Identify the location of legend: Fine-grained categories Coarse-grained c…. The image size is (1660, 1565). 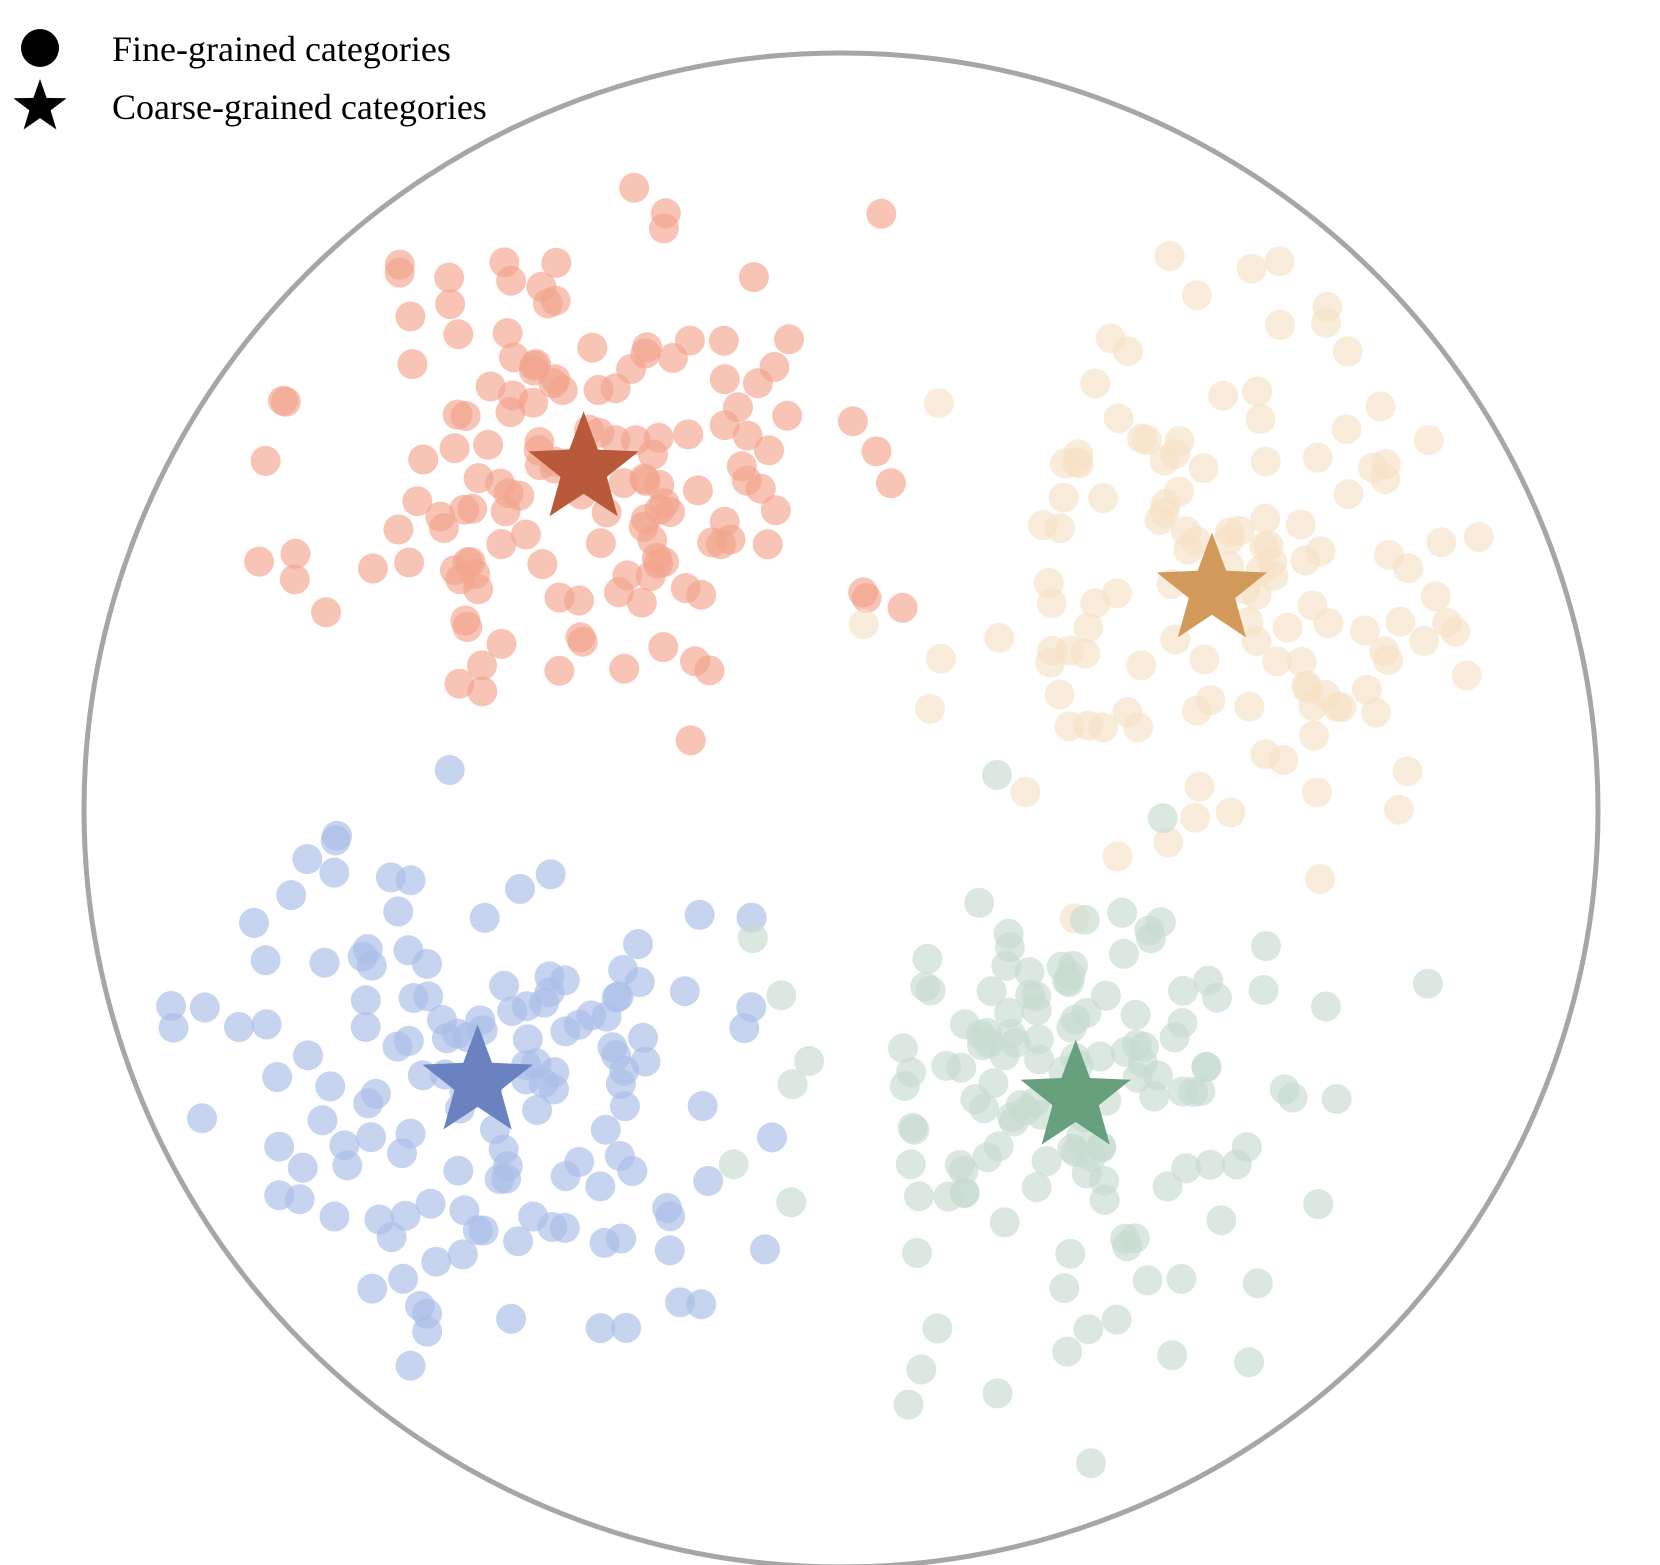
(250, 79).